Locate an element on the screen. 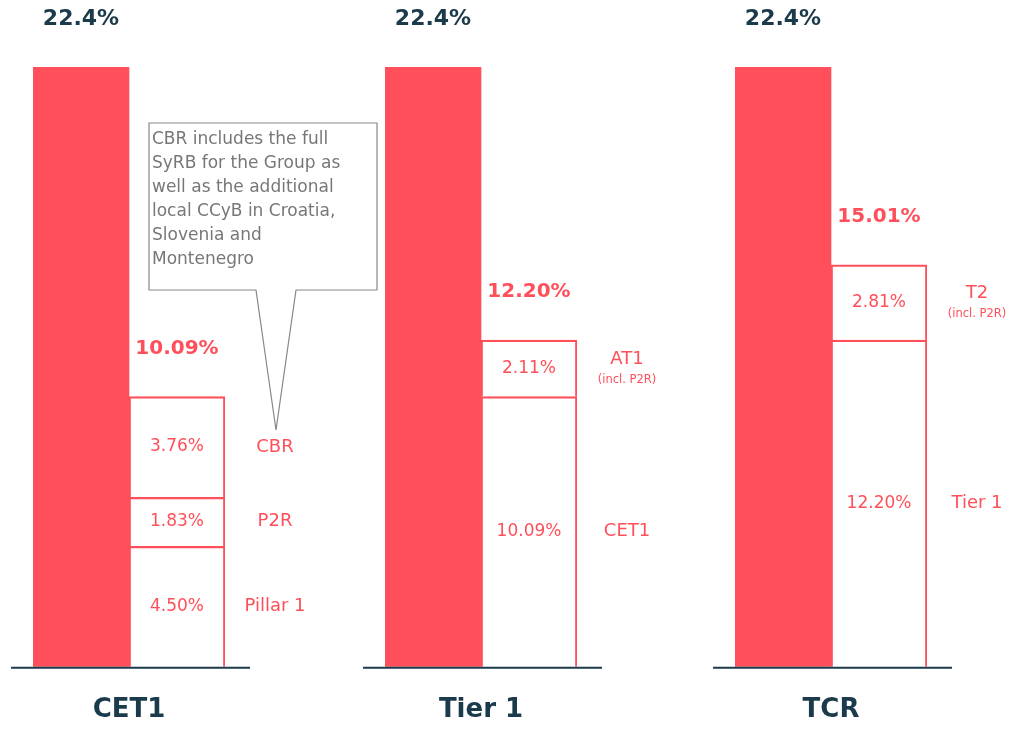 This screenshot has width=1017, height=738. data-label: 2.81% is located at coordinates (879, 300).